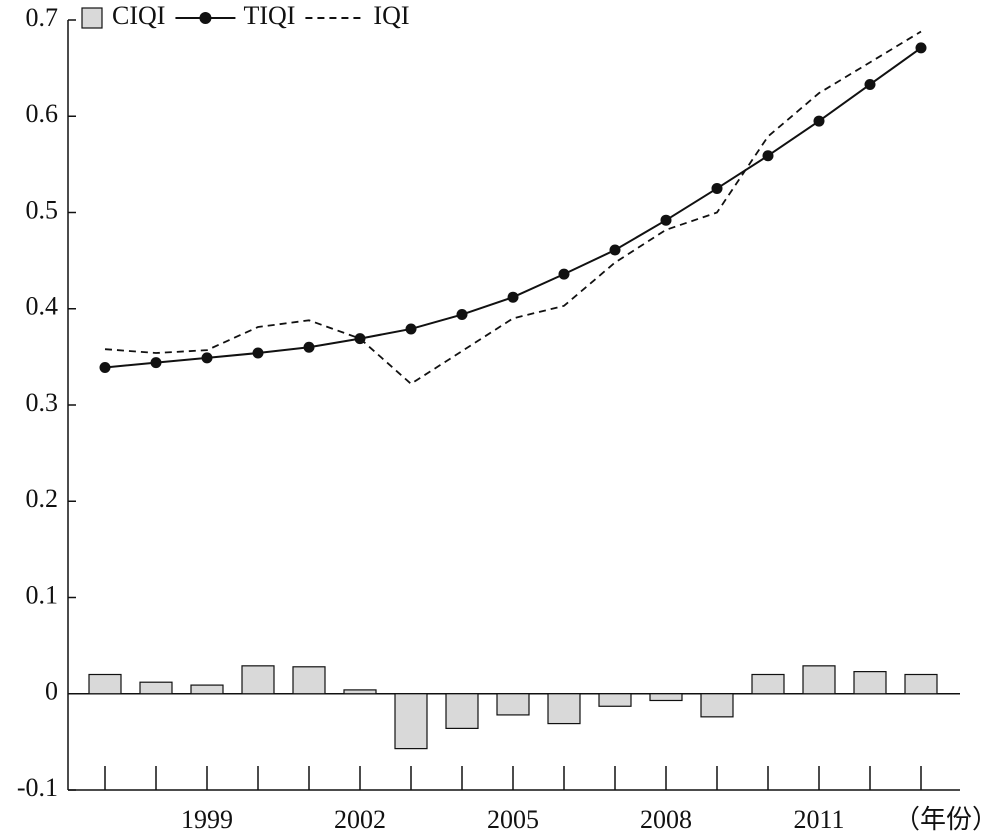  I want to click on y-tick-label: 0.3, so click(42, 402).